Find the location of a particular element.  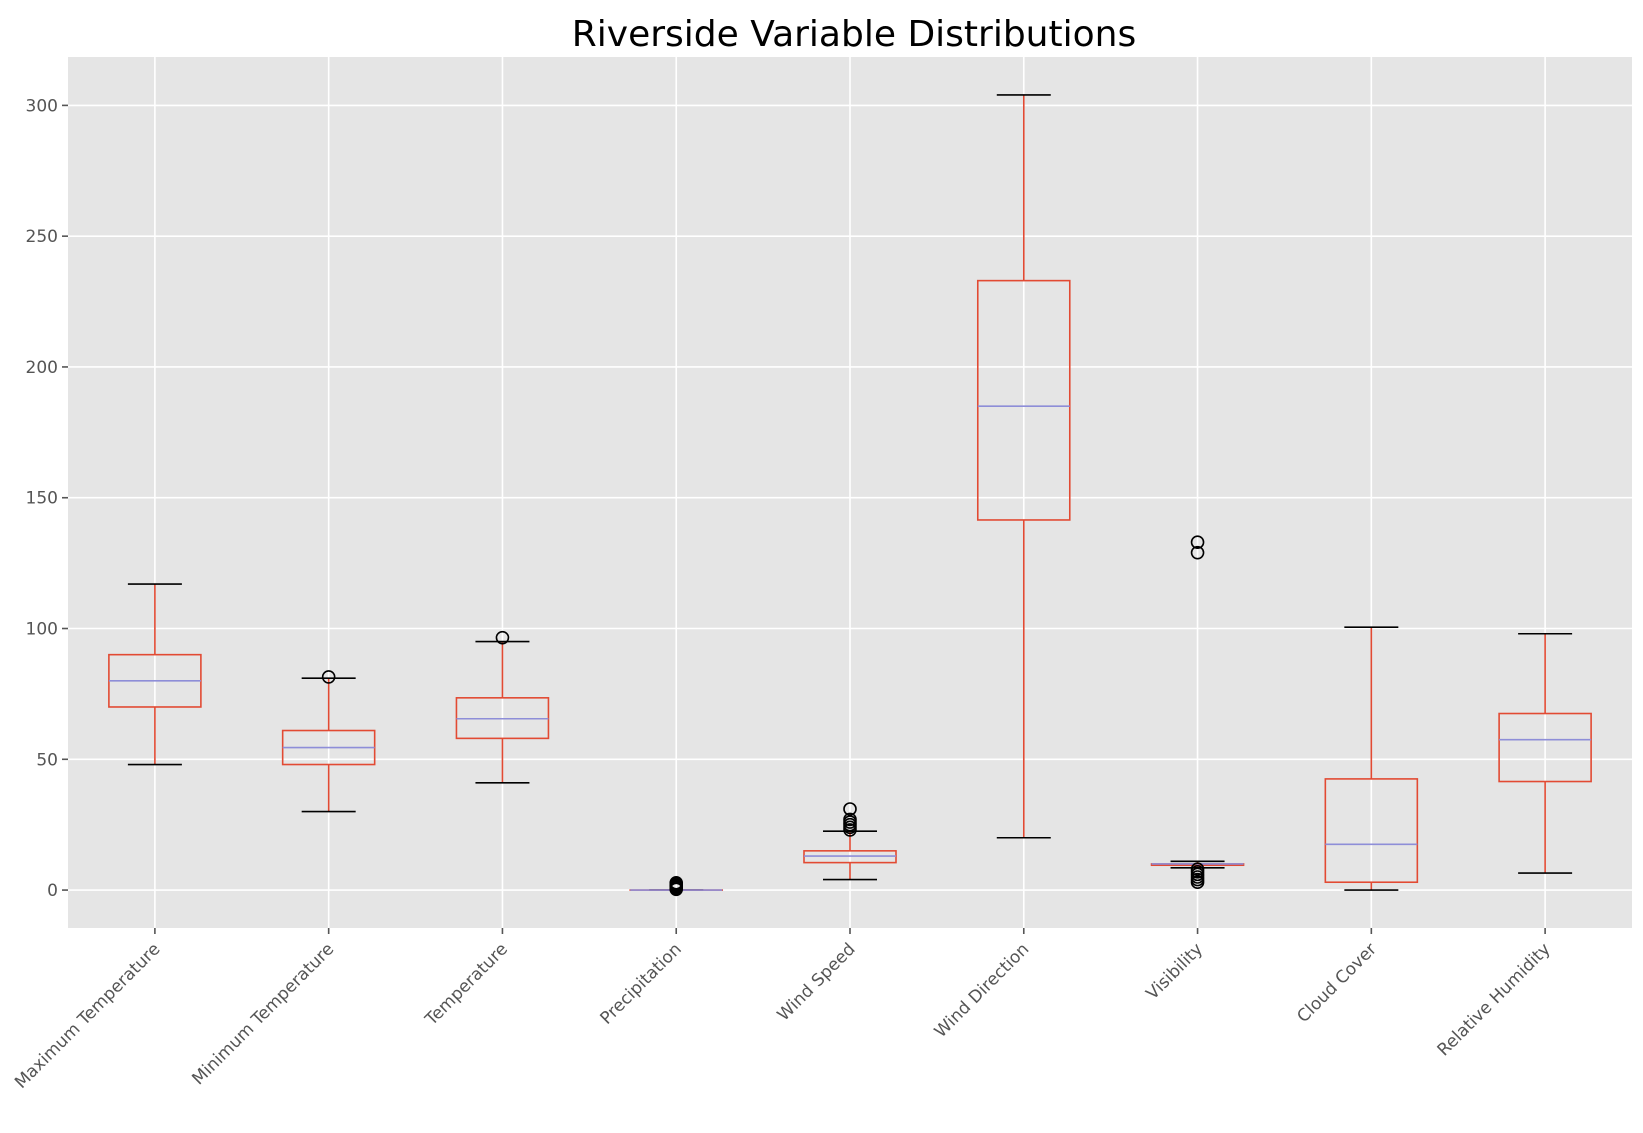

x-tick-label: Minimum Temperature is located at coordinates (263, 1014).